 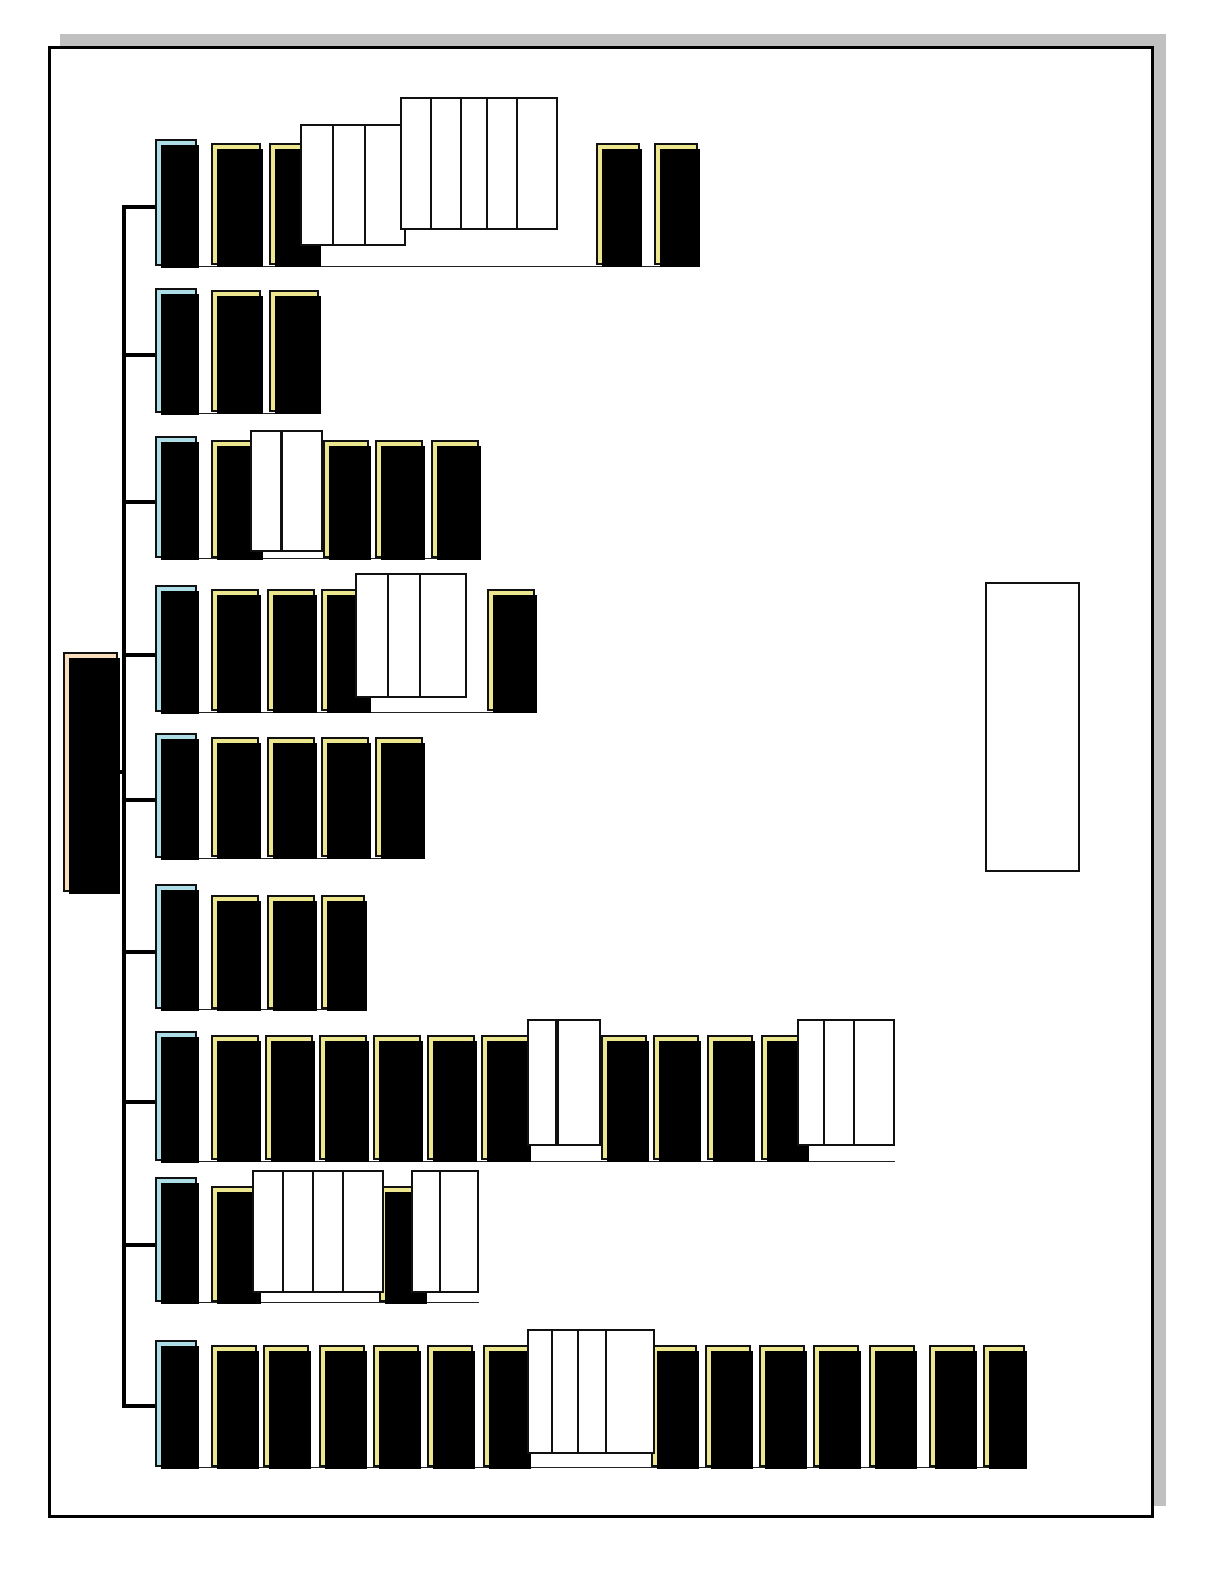 I want to click on standalone-node, so click(x=1032, y=727).